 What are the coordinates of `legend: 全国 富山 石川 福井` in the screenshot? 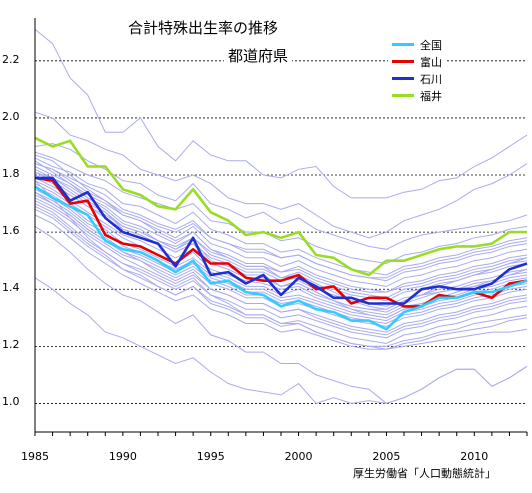 It's located at (417, 70).